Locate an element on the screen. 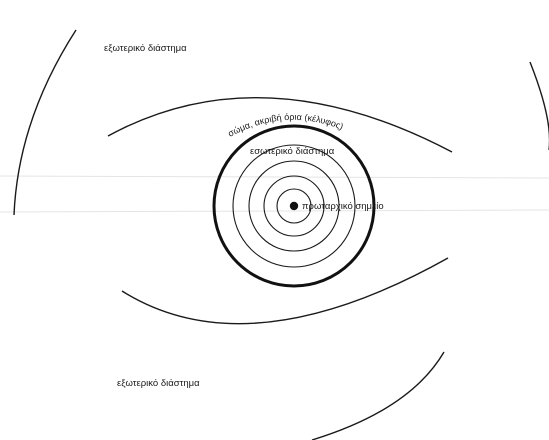  primordial-point-dot is located at coordinates (294, 206).